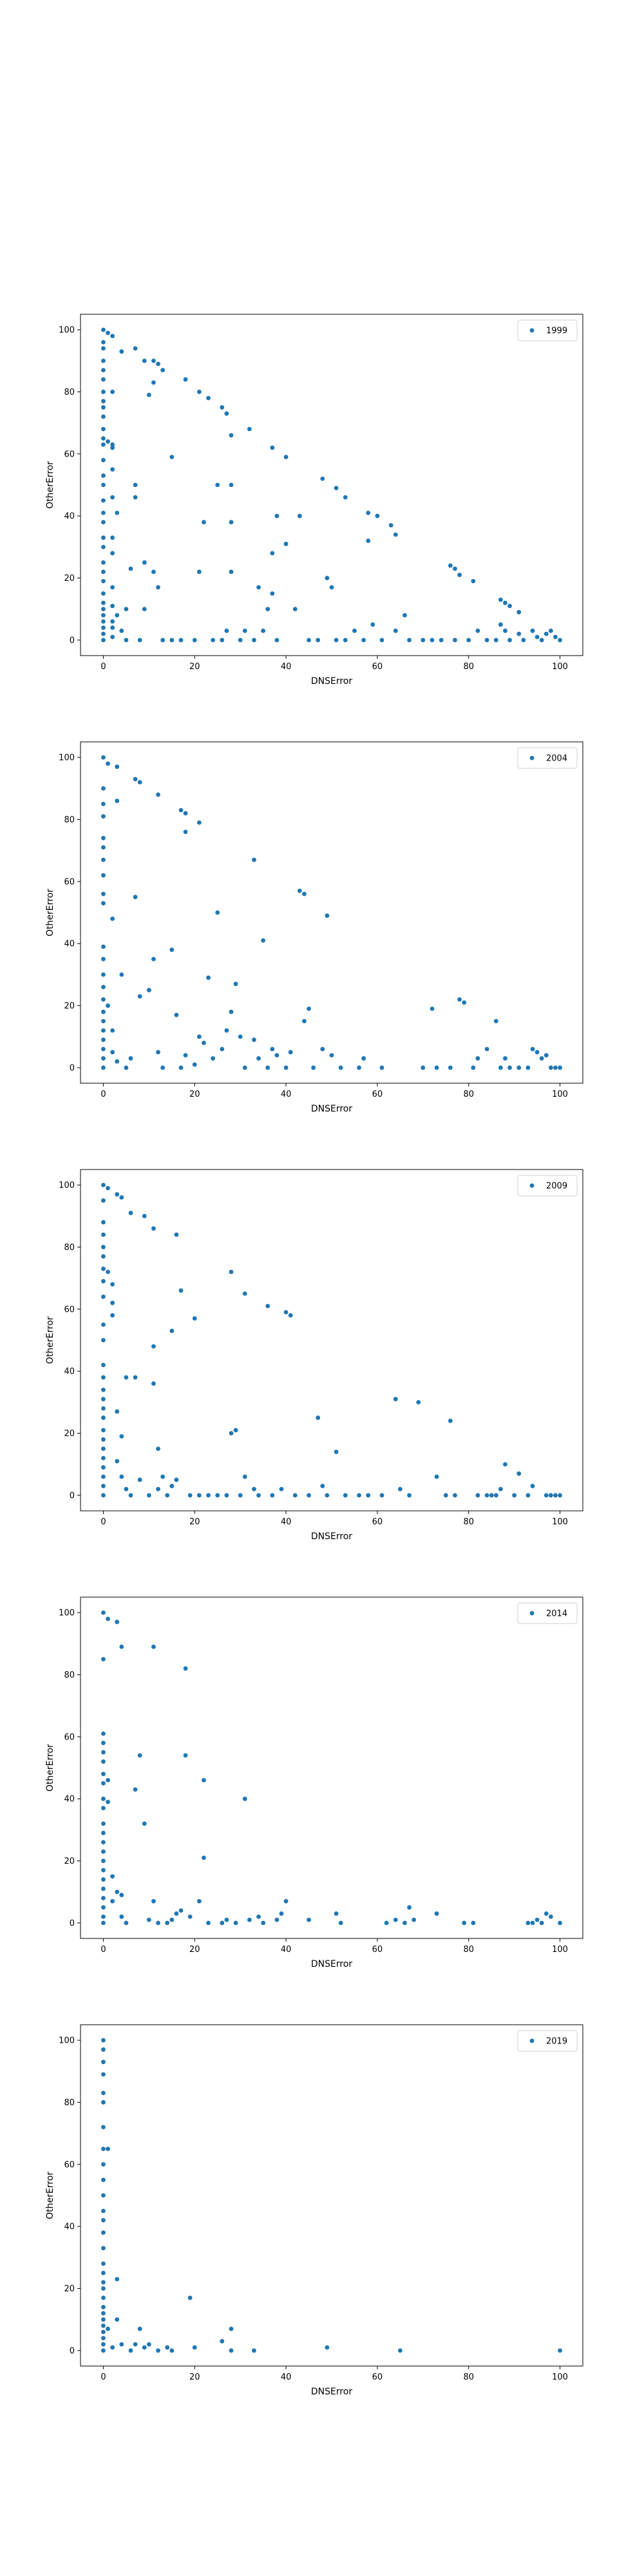 The height and width of the screenshot is (2576, 644). Describe the element at coordinates (194, 2377) in the screenshot. I see `x-tick-label: 20` at that location.